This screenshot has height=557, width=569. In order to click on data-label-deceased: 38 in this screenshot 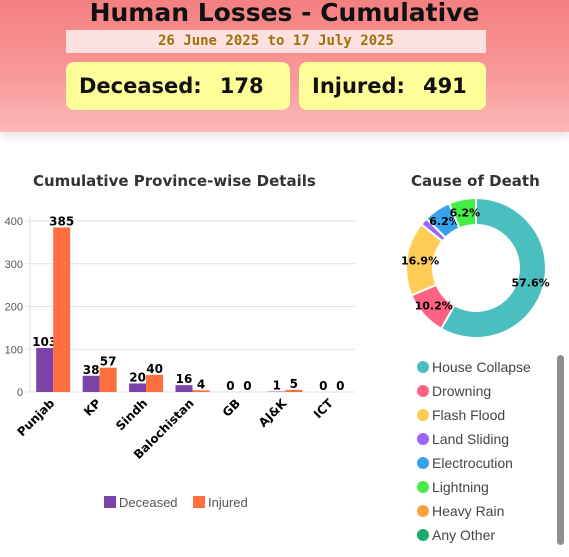, I will do `click(91, 370)`.